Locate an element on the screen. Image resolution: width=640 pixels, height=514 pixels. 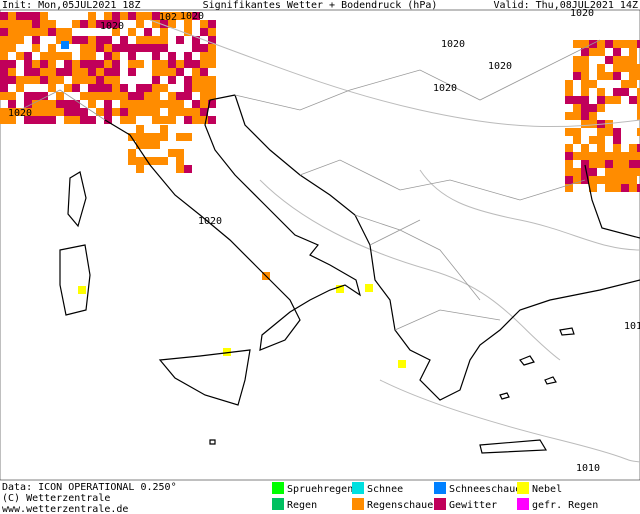
coastline-sicily is located at coordinates (204, 377).